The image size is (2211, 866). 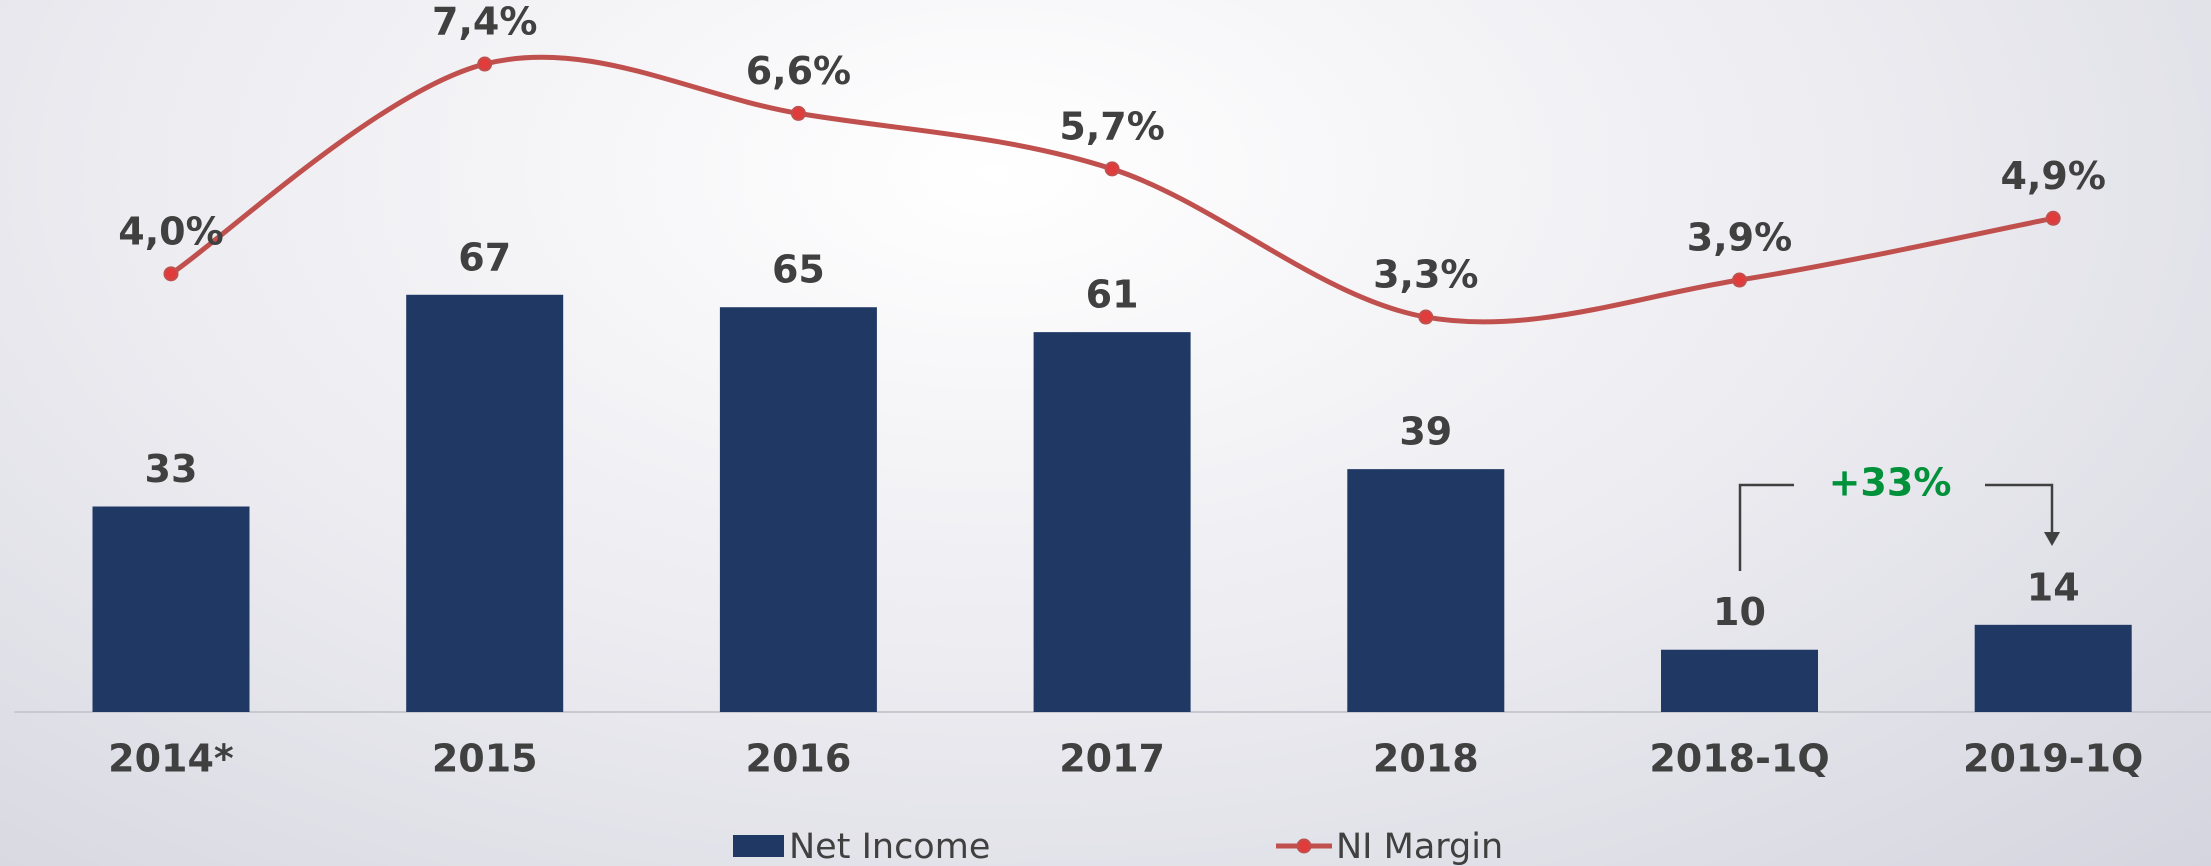 I want to click on x-tick-label: 2015, so click(x=485, y=759).